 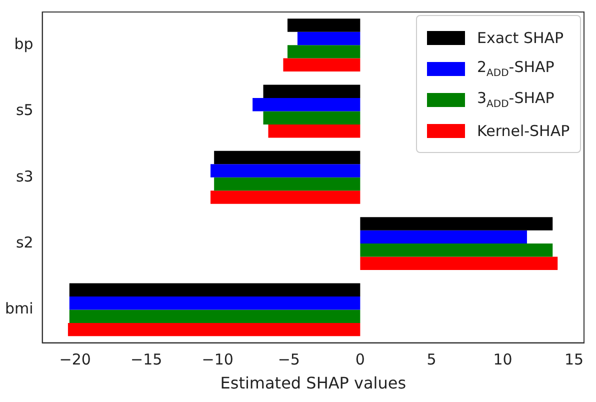 What do you see at coordinates (502, 359) in the screenshot?
I see `x-tick-label: 10` at bounding box center [502, 359].